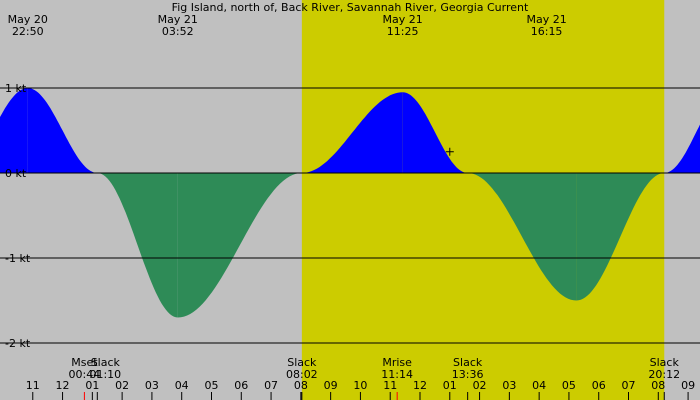 This screenshot has width=700, height=400. What do you see at coordinates (664, 374) in the screenshot?
I see `event-time: 20:12` at bounding box center [664, 374].